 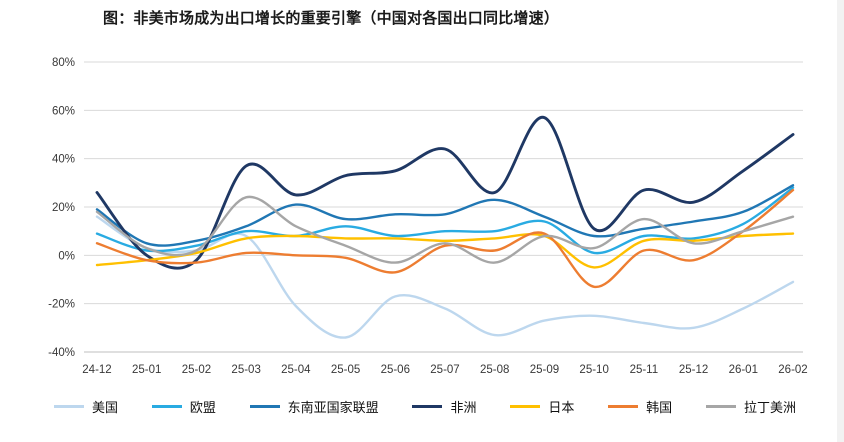 I want to click on legend-label-latam: 拉丁美洲, so click(x=769, y=407).